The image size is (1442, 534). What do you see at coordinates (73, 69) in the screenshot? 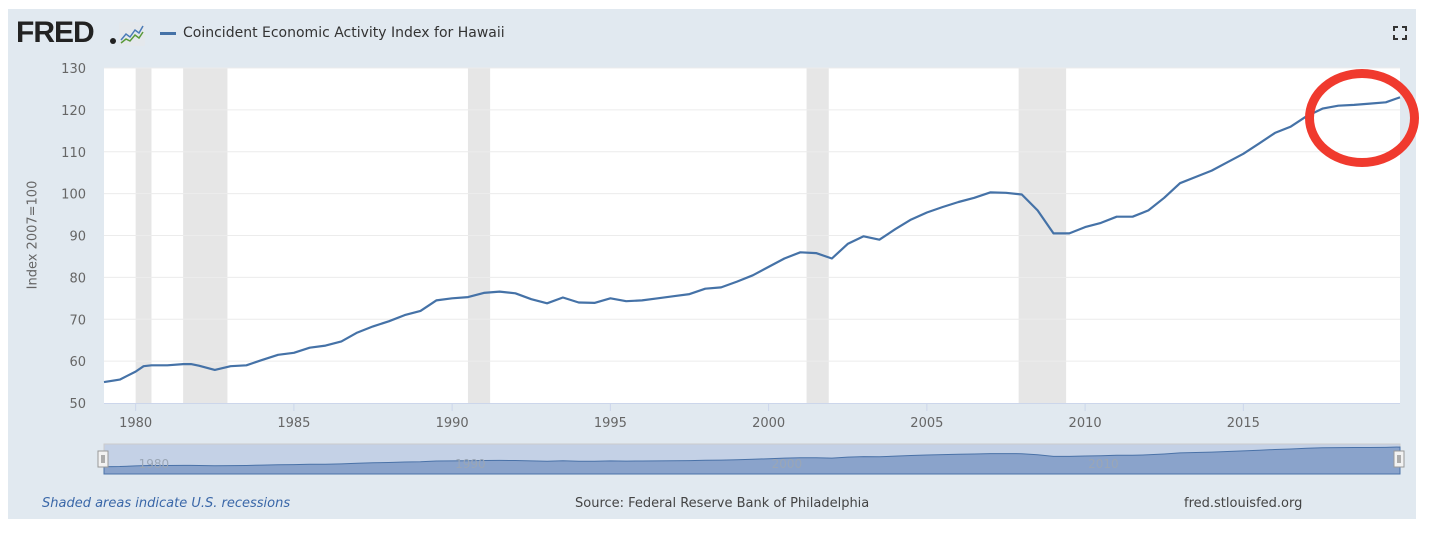
I see `y-tick-label: 130` at bounding box center [73, 69].